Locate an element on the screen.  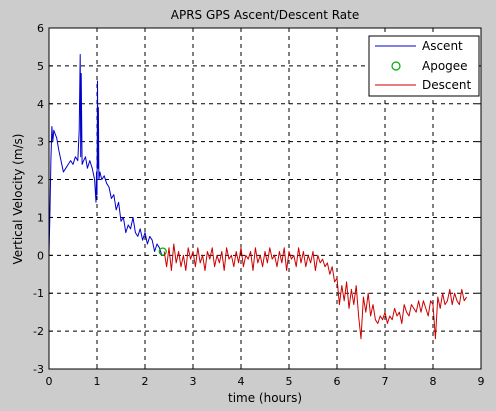
legend: Ascent Apogee Descent is located at coordinates (424, 66).